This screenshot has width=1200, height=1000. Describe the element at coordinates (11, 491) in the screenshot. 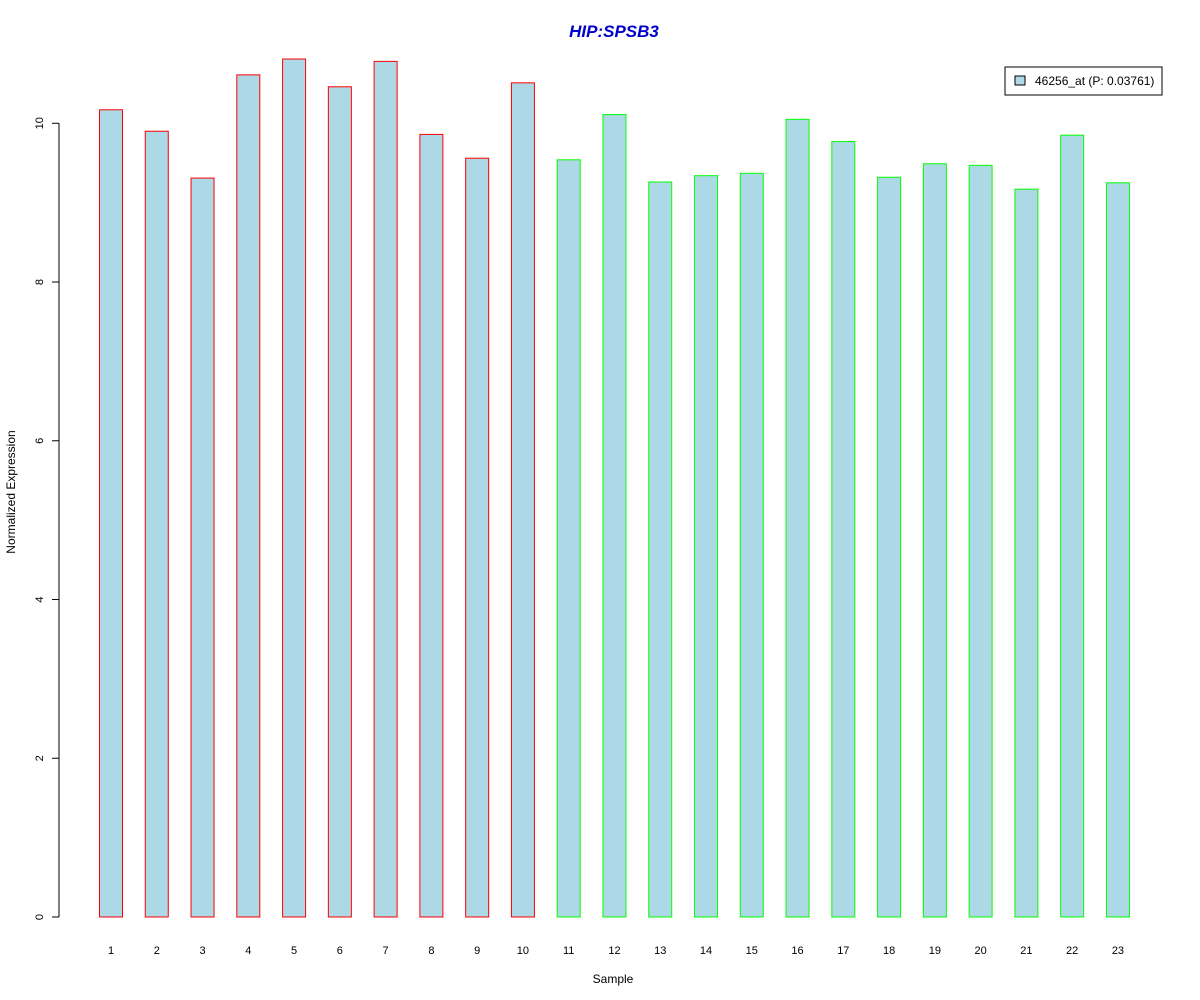

I see `y-axis-title: Normalized Expression` at that location.